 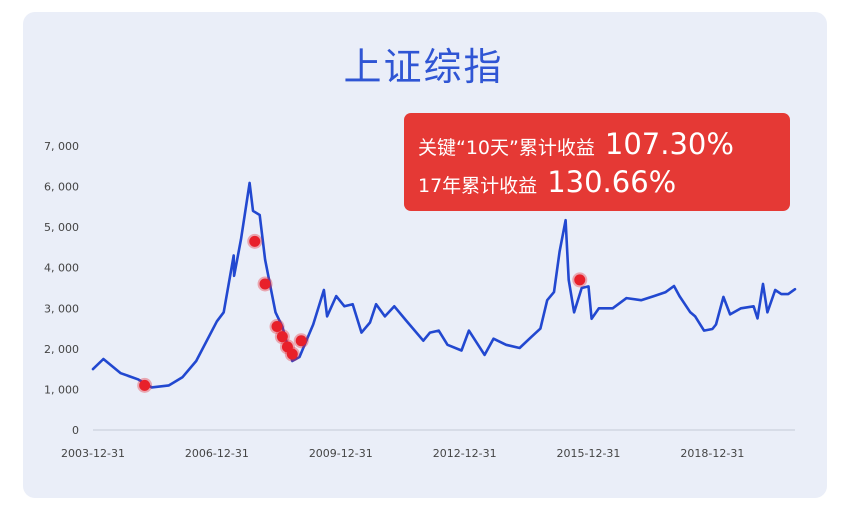 I want to click on callout-10day-value: 107.30%, so click(x=669, y=144).